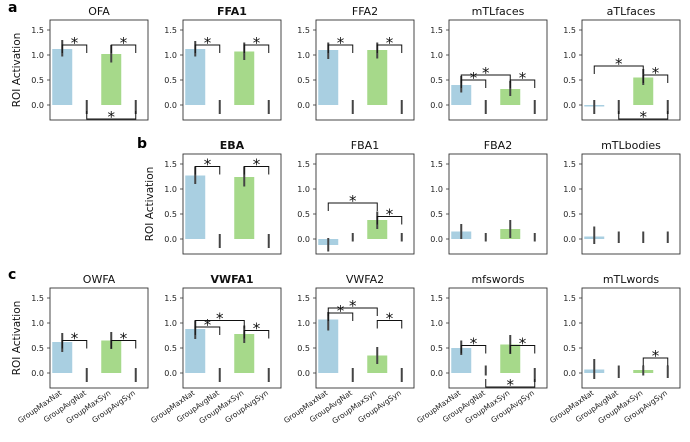 The height and width of the screenshot is (442, 690). Describe the element at coordinates (12, 275) in the screenshot. I see `row-label-c: c` at that location.